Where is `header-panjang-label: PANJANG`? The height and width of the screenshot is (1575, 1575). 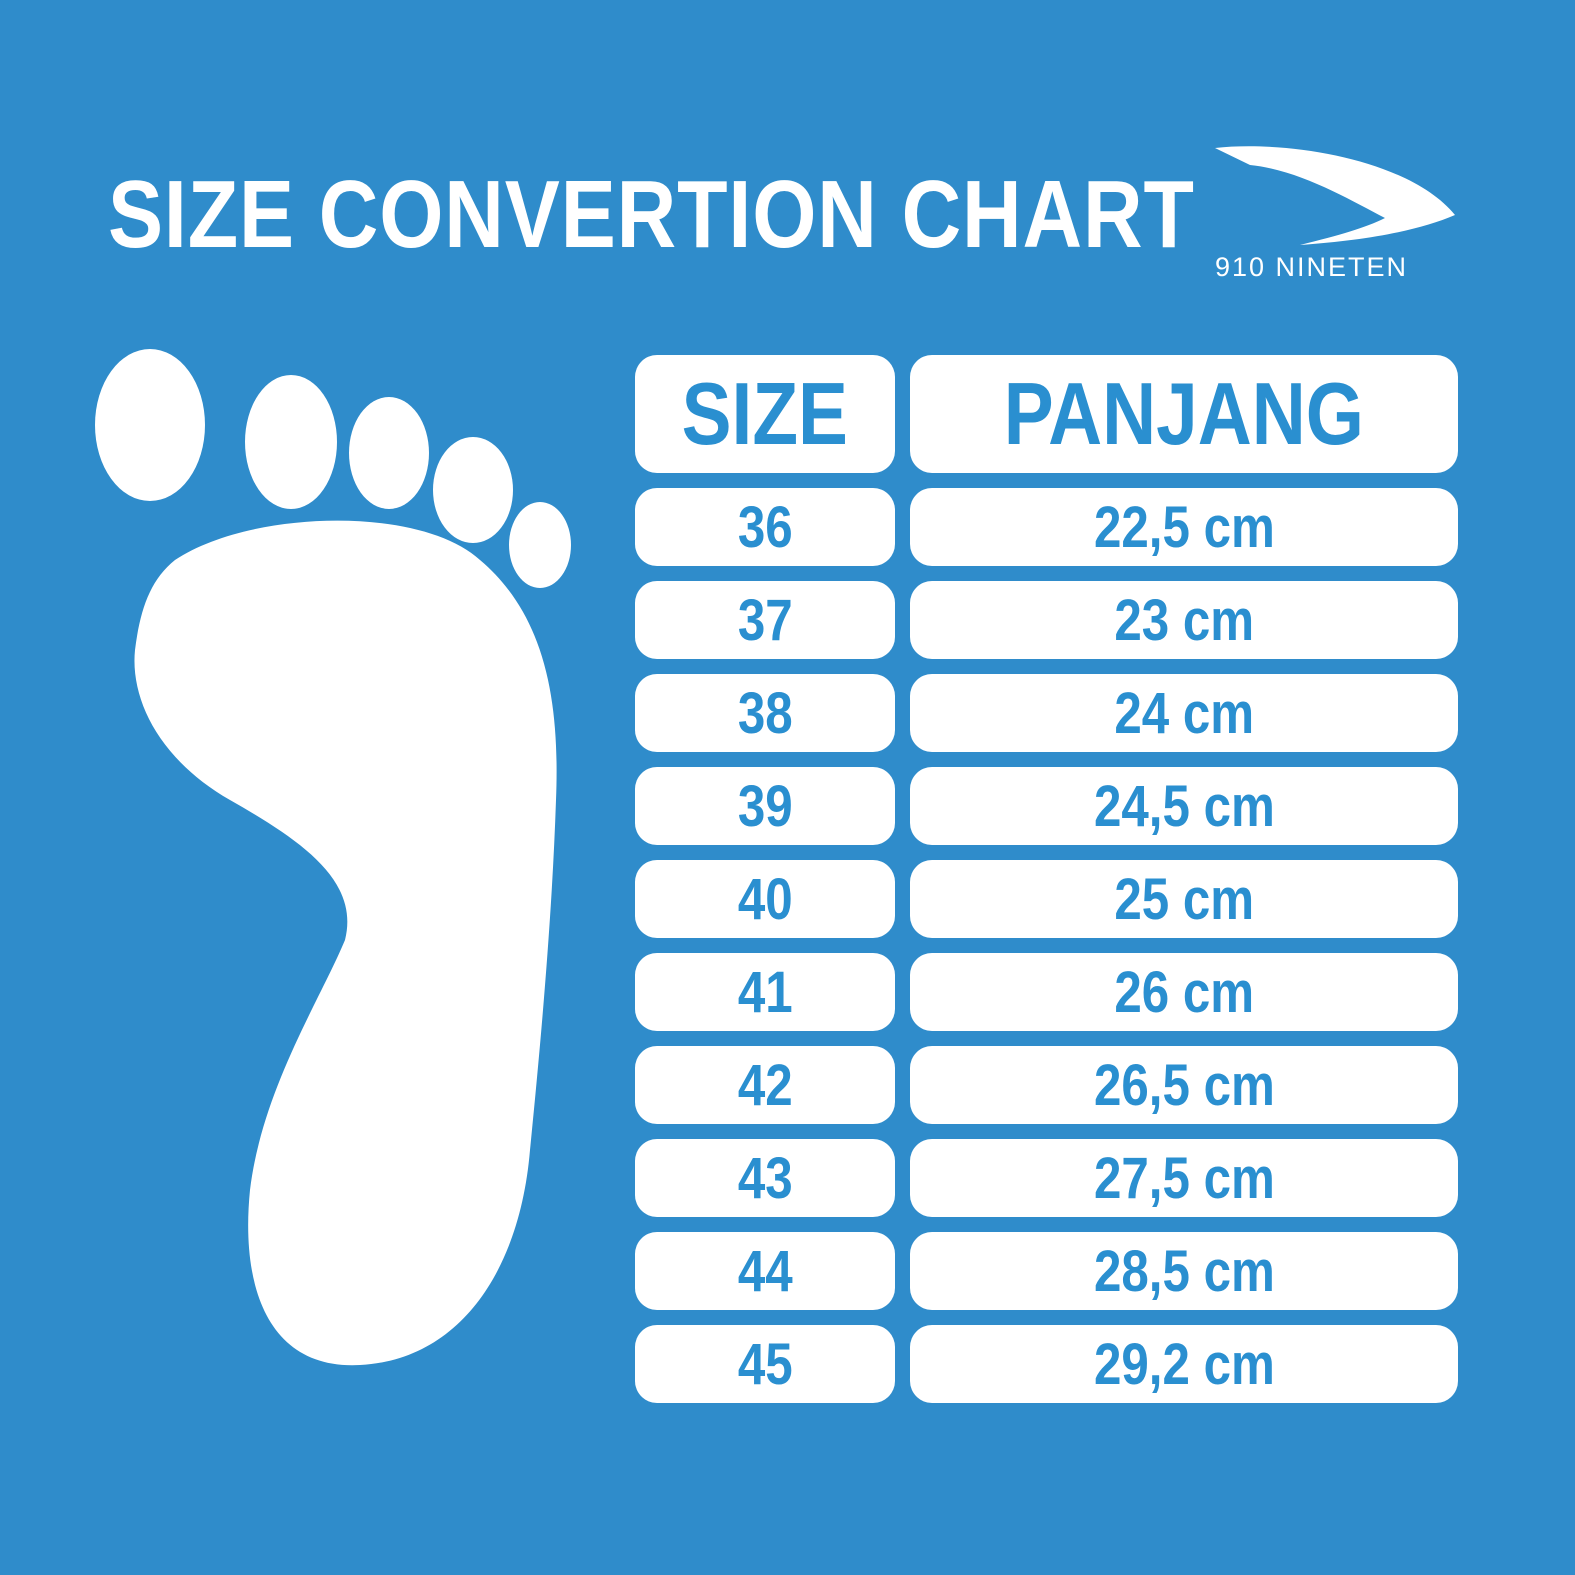 header-panjang-label: PANJANG is located at coordinates (1184, 413).